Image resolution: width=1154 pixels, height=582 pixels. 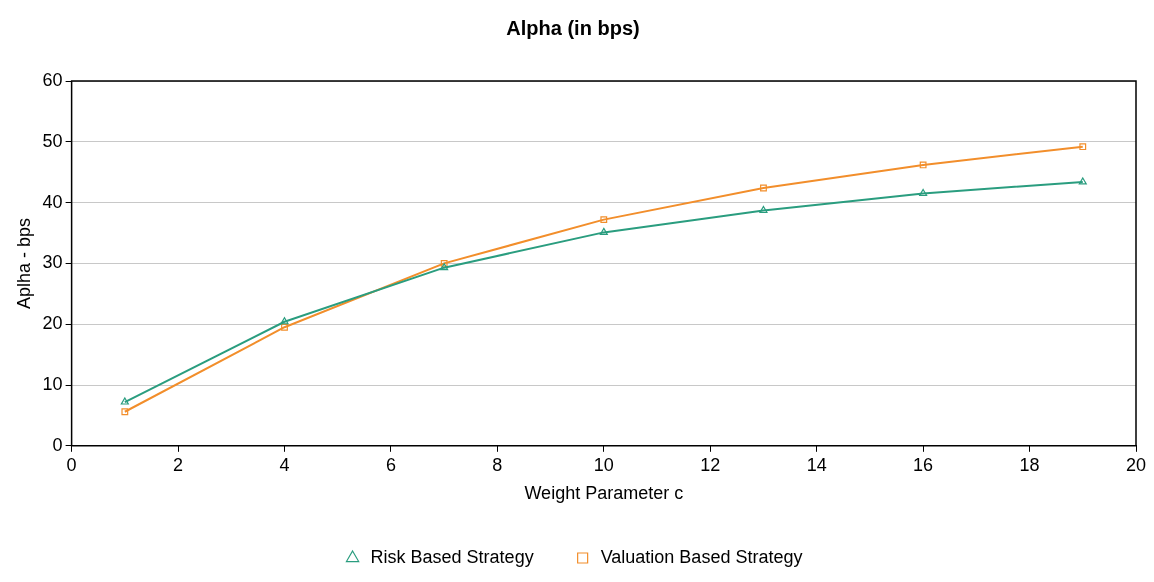 What do you see at coordinates (52, 140) in the screenshot?
I see `y-tick-label: 50` at bounding box center [52, 140].